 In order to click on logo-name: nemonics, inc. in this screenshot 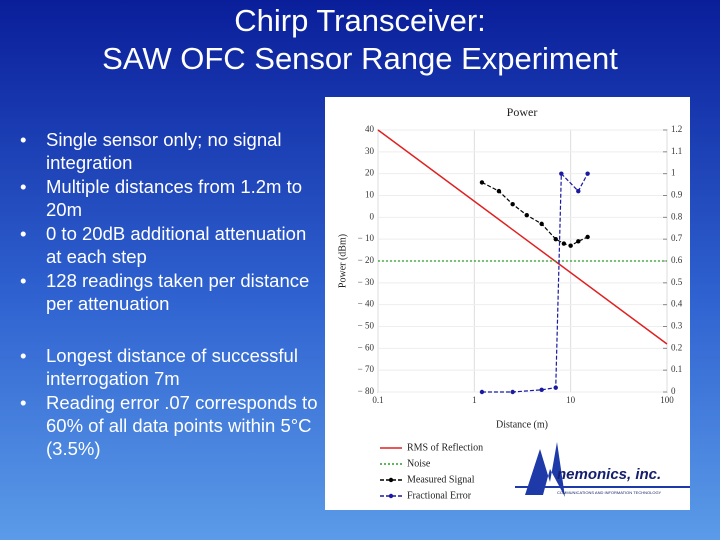, I will do `click(609, 474)`.